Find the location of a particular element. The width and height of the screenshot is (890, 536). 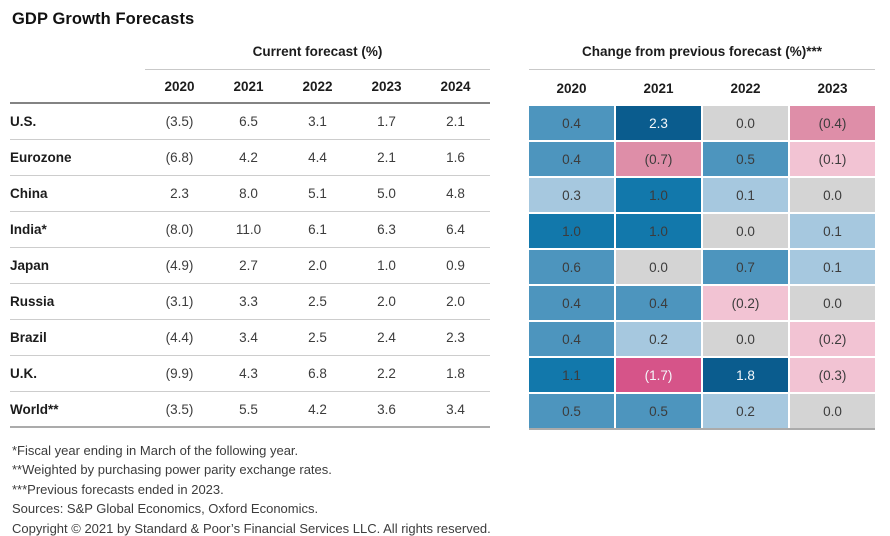

change-cell: 0.3 is located at coordinates (571, 195).